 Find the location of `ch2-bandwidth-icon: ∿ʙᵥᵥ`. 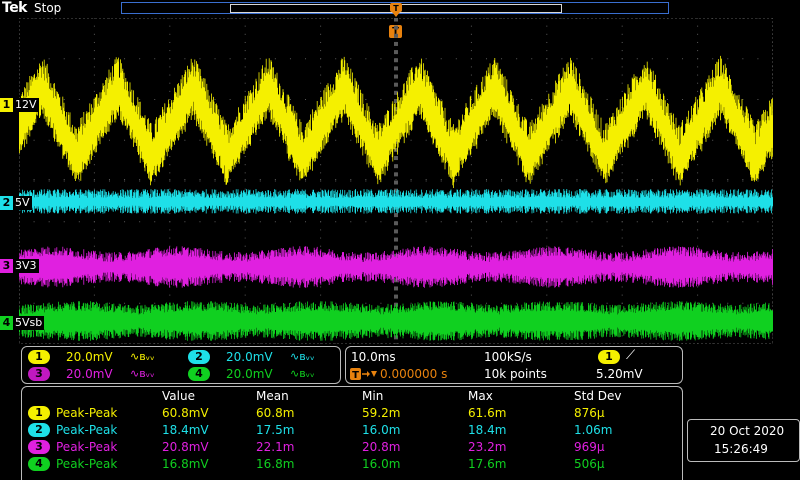

ch2-bandwidth-icon: ∿ʙᵥᵥ is located at coordinates (302, 356).